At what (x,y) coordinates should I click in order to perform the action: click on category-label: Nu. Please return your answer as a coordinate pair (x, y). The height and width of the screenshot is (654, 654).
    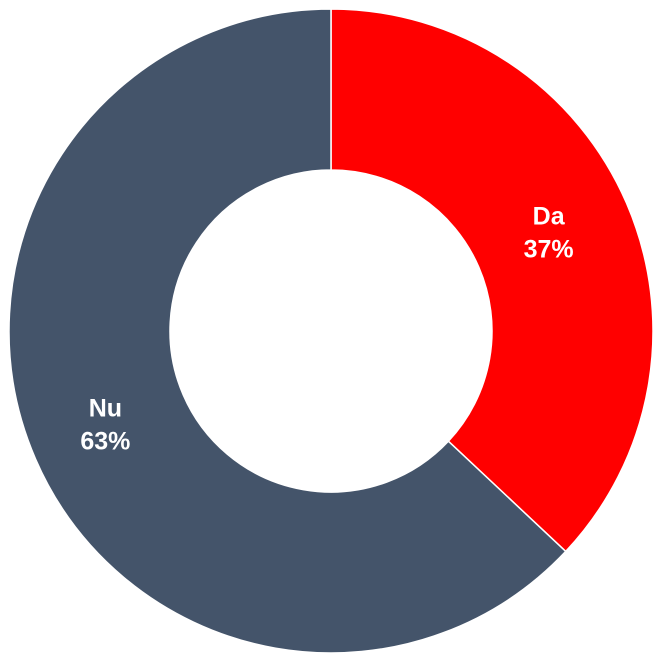
    Looking at the image, I should click on (105, 409).